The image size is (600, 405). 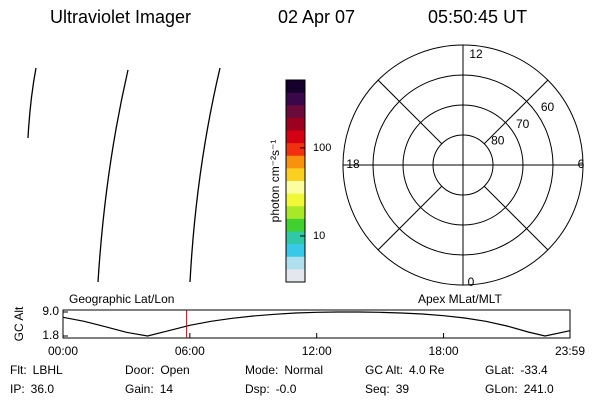 I want to click on info-value: Open, so click(x=174, y=370).